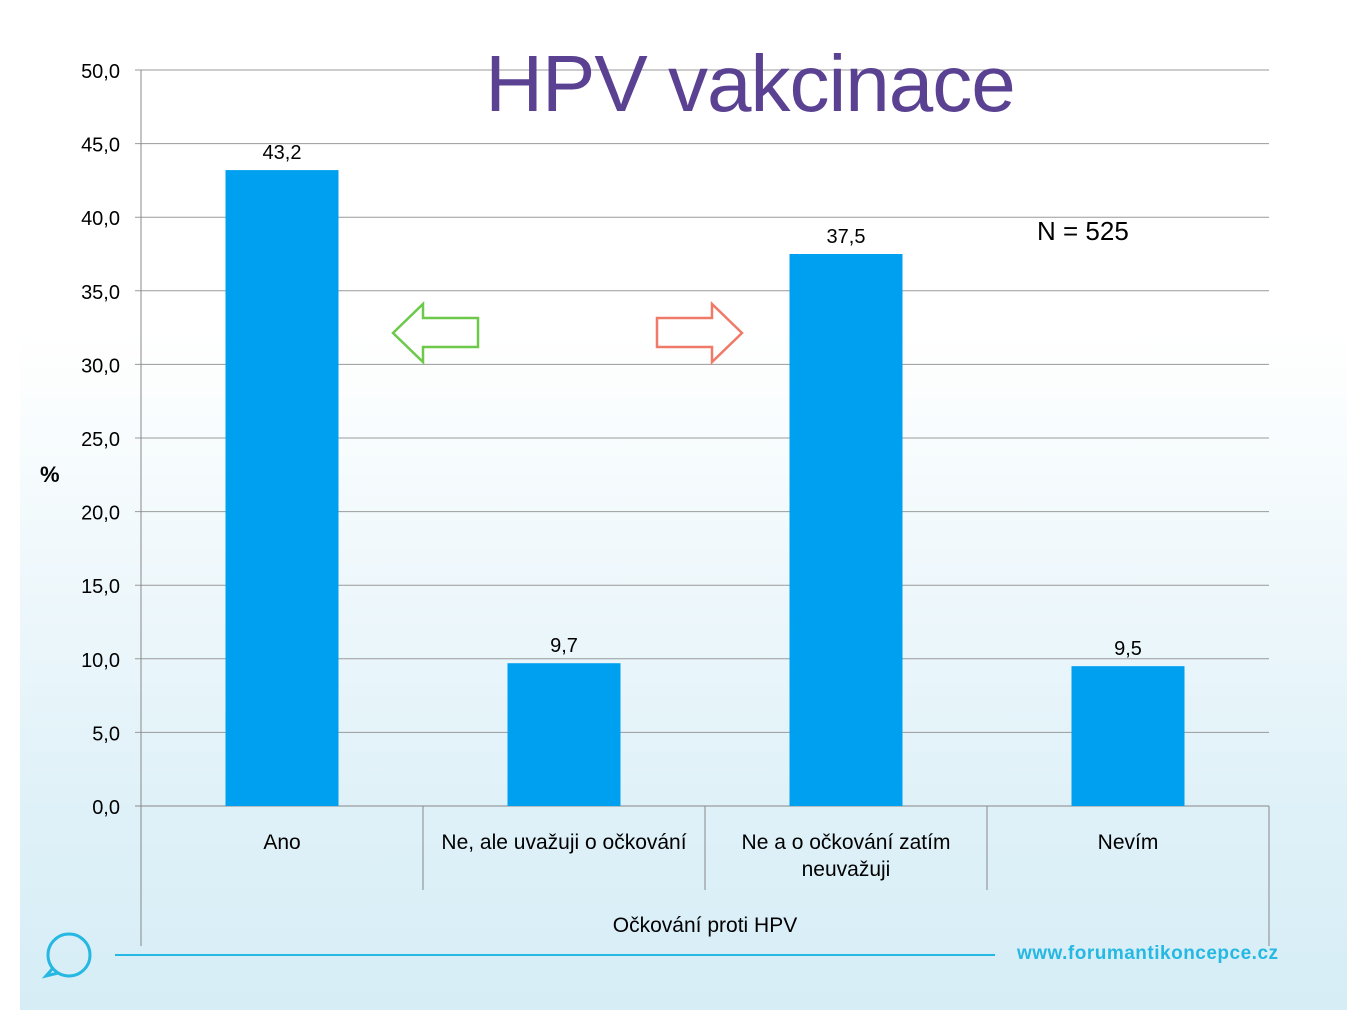 This screenshot has height=1024, width=1365. What do you see at coordinates (563, 842) in the screenshot?
I see `x-category-label: Ne, ale uvažuji o očkování` at bounding box center [563, 842].